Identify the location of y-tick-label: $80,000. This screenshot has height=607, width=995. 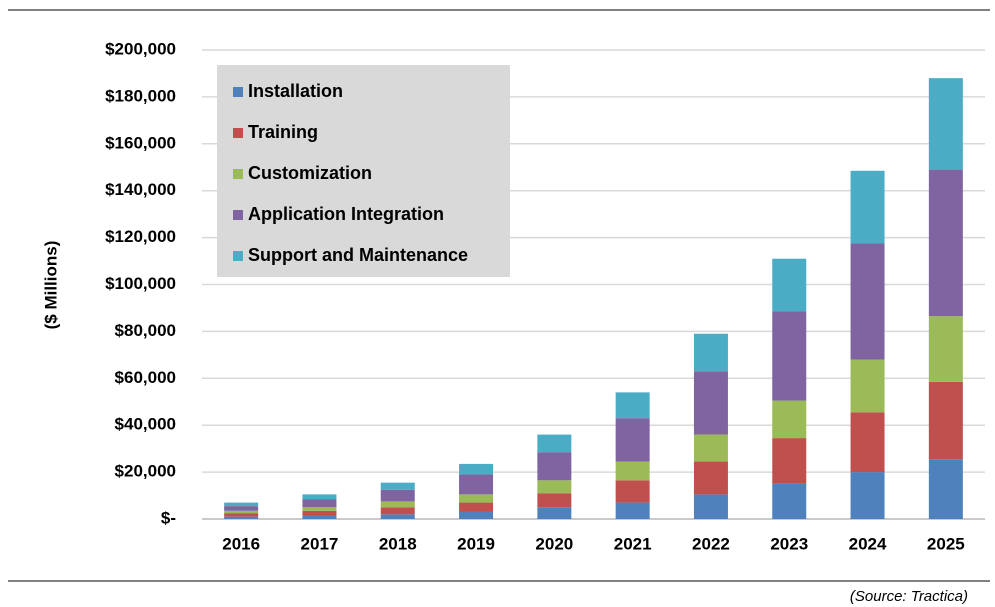
(145, 330).